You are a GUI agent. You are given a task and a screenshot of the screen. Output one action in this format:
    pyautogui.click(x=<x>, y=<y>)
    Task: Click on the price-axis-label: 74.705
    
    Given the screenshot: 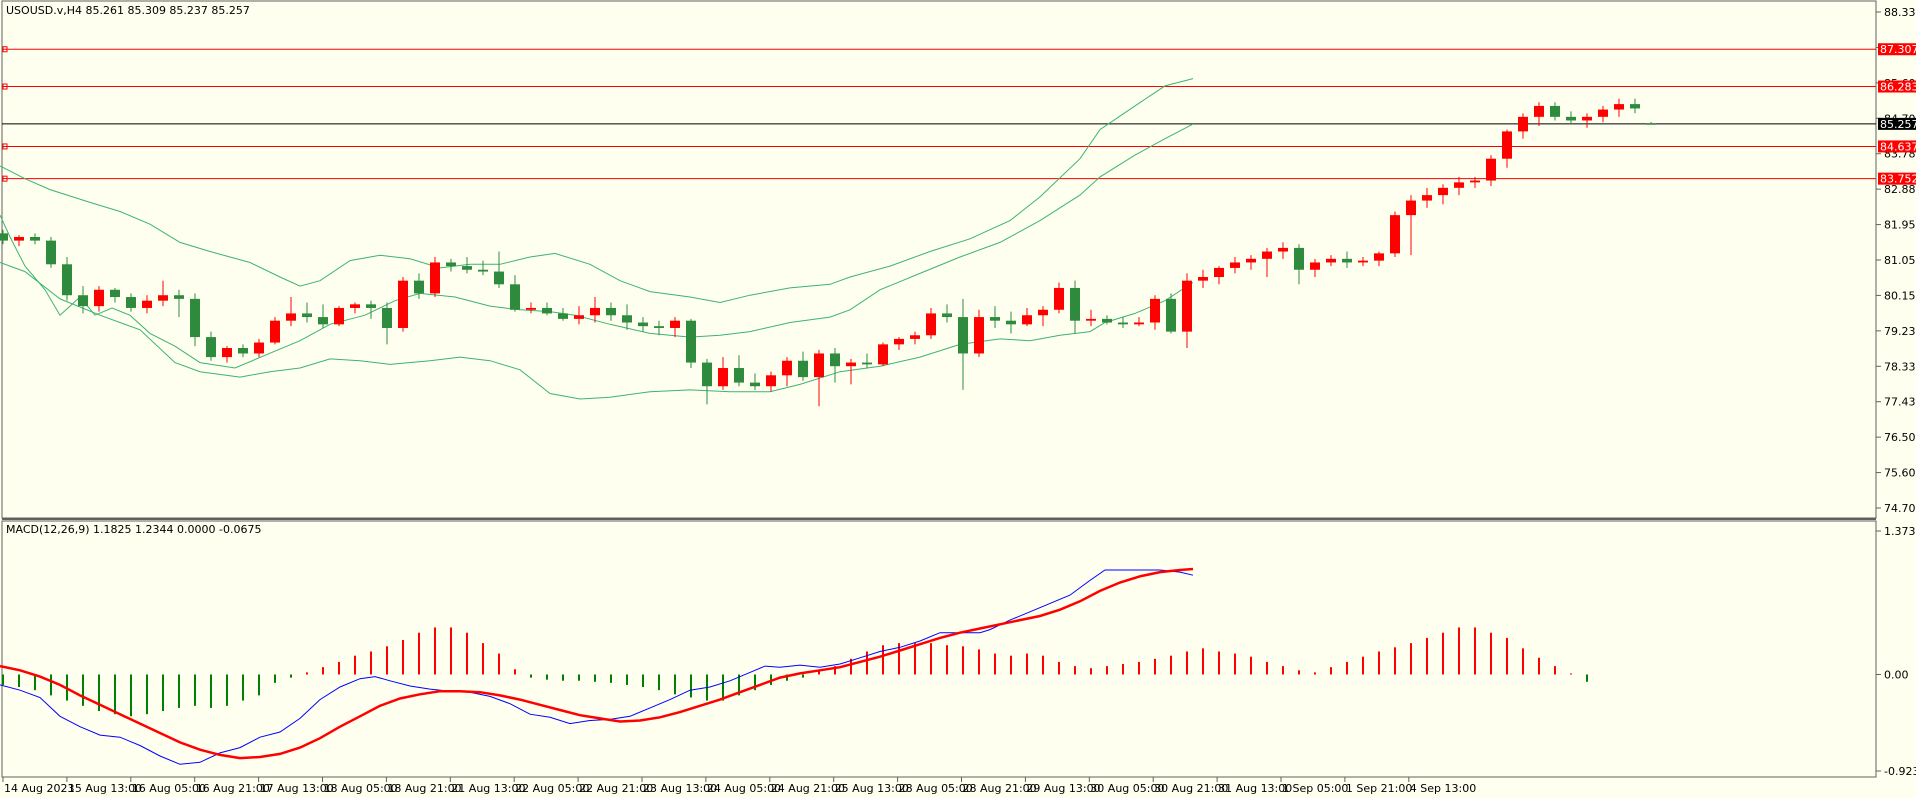 What is the action you would take?
    pyautogui.click(x=1900, y=508)
    